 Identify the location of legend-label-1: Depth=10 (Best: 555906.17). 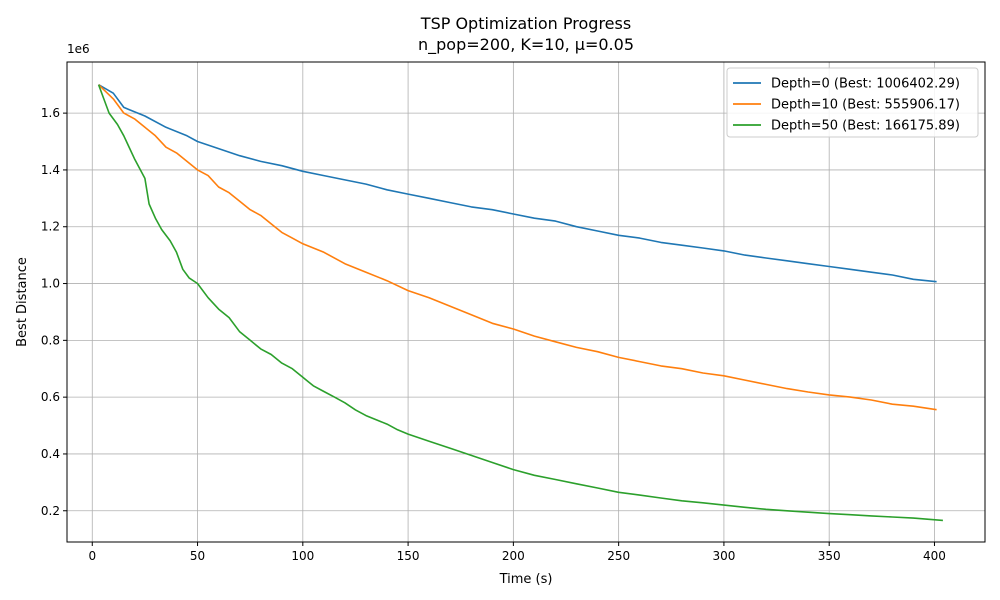
(865, 105).